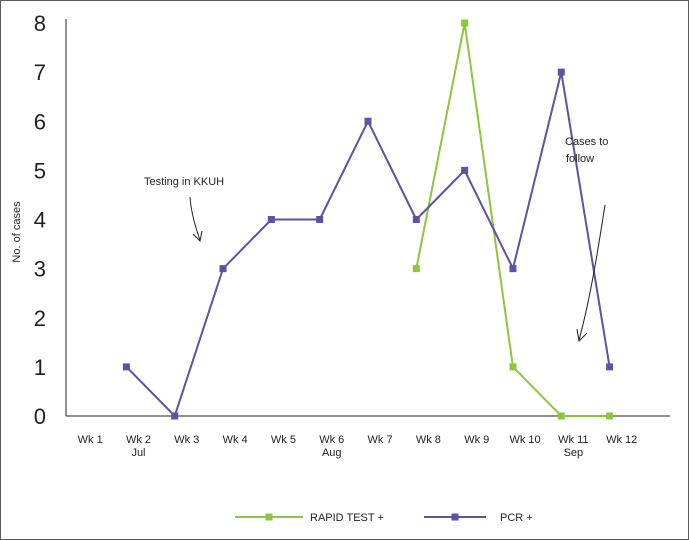 The width and height of the screenshot is (689, 540). I want to click on x-tick-sublabel: Sep, so click(574, 453).